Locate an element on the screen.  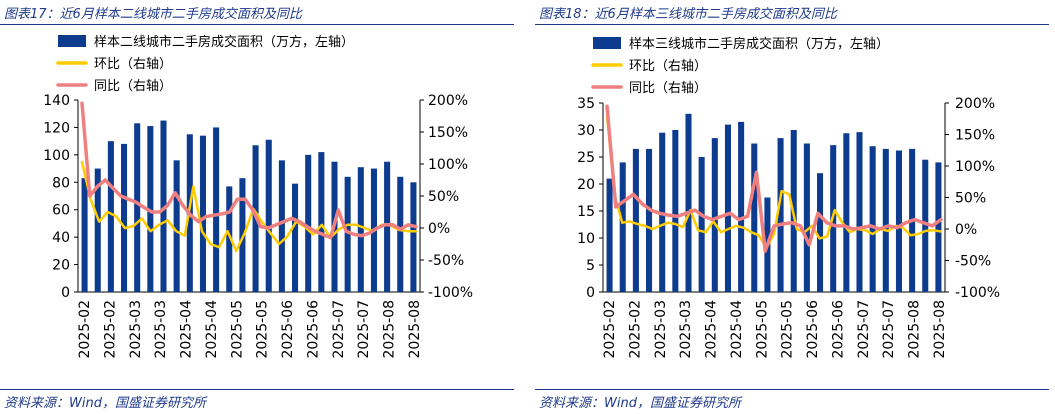
left-tick-label: 60 is located at coordinates (61, 211).